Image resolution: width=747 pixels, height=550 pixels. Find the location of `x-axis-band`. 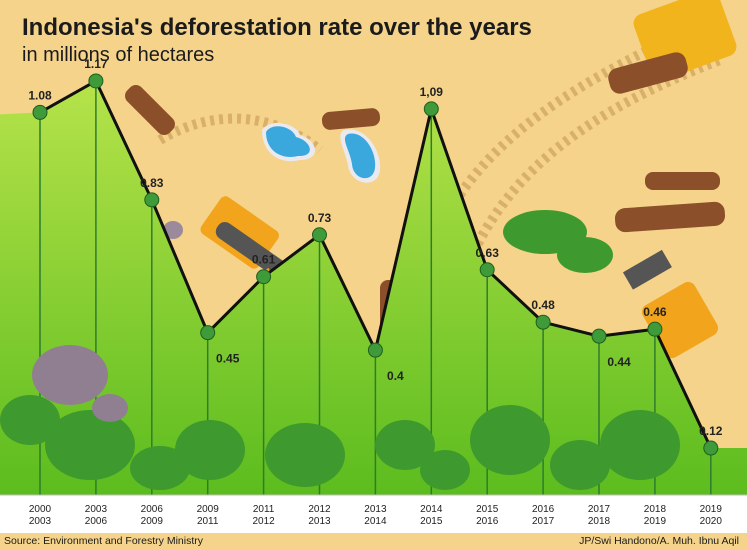

x-axis-band is located at coordinates (373, 514).